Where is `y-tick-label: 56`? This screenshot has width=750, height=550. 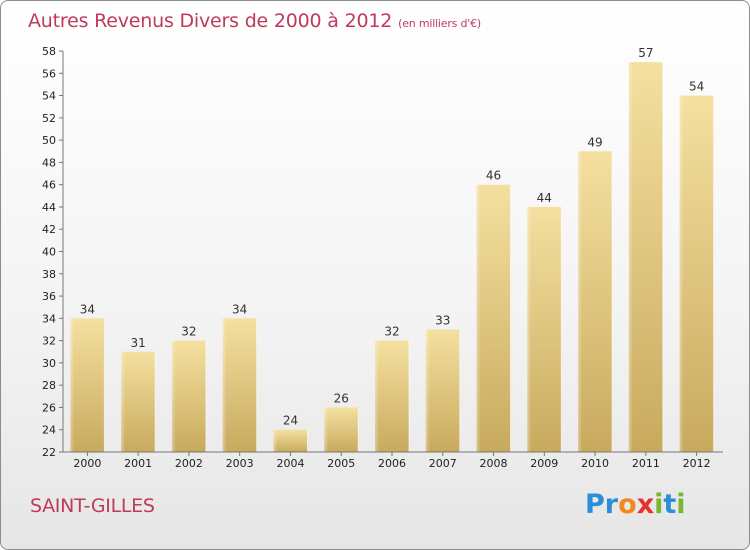
y-tick-label: 56 is located at coordinates (49, 73).